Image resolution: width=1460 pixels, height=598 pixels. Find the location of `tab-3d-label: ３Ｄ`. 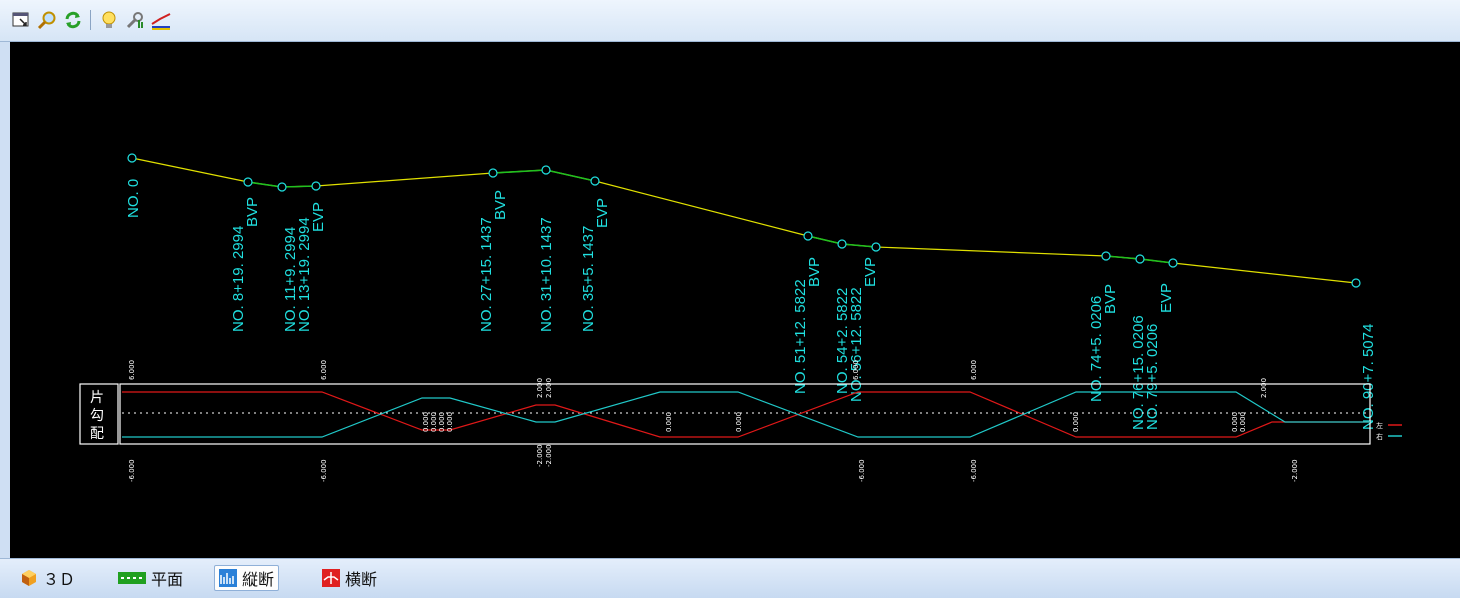

tab-3d-label: ３Ｄ is located at coordinates (59, 579).